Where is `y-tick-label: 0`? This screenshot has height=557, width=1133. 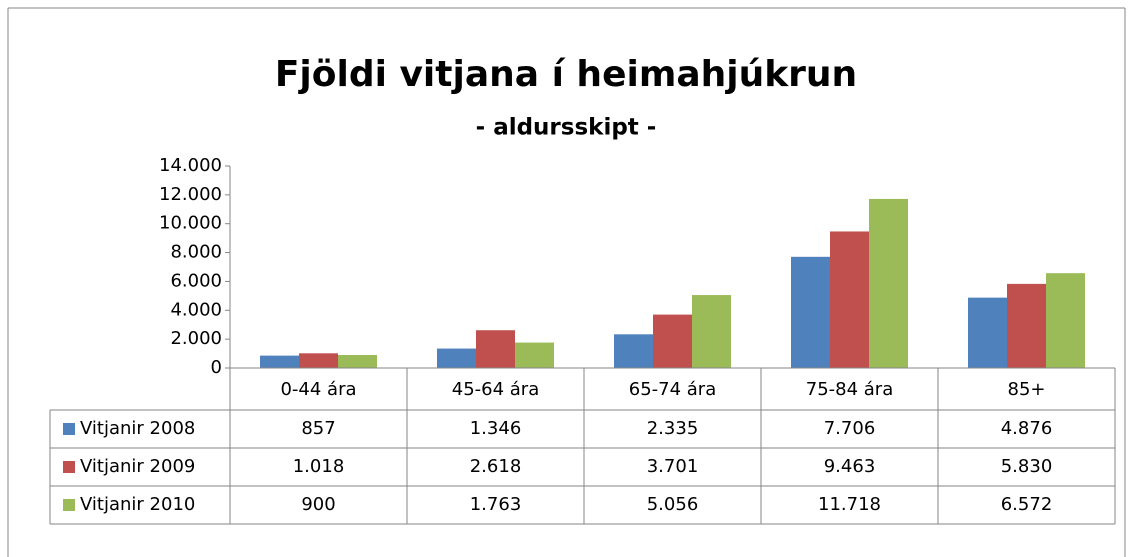
y-tick-label: 0 is located at coordinates (216, 367).